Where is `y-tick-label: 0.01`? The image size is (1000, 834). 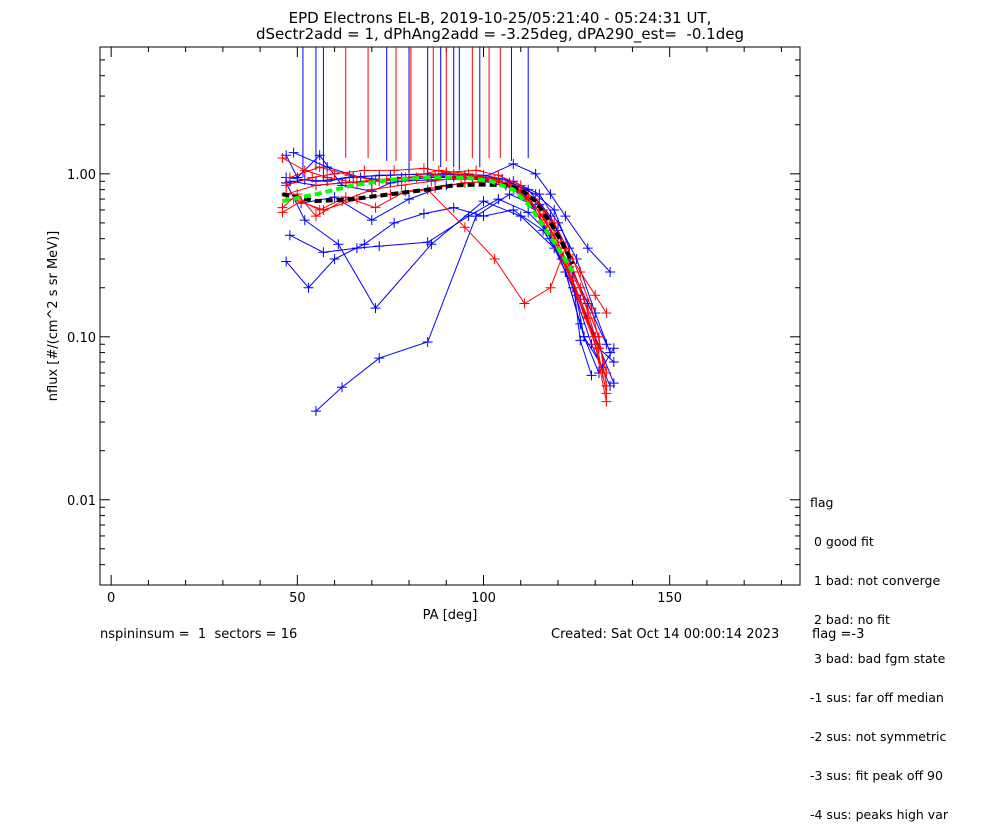
y-tick-label: 0.01 is located at coordinates (81, 501).